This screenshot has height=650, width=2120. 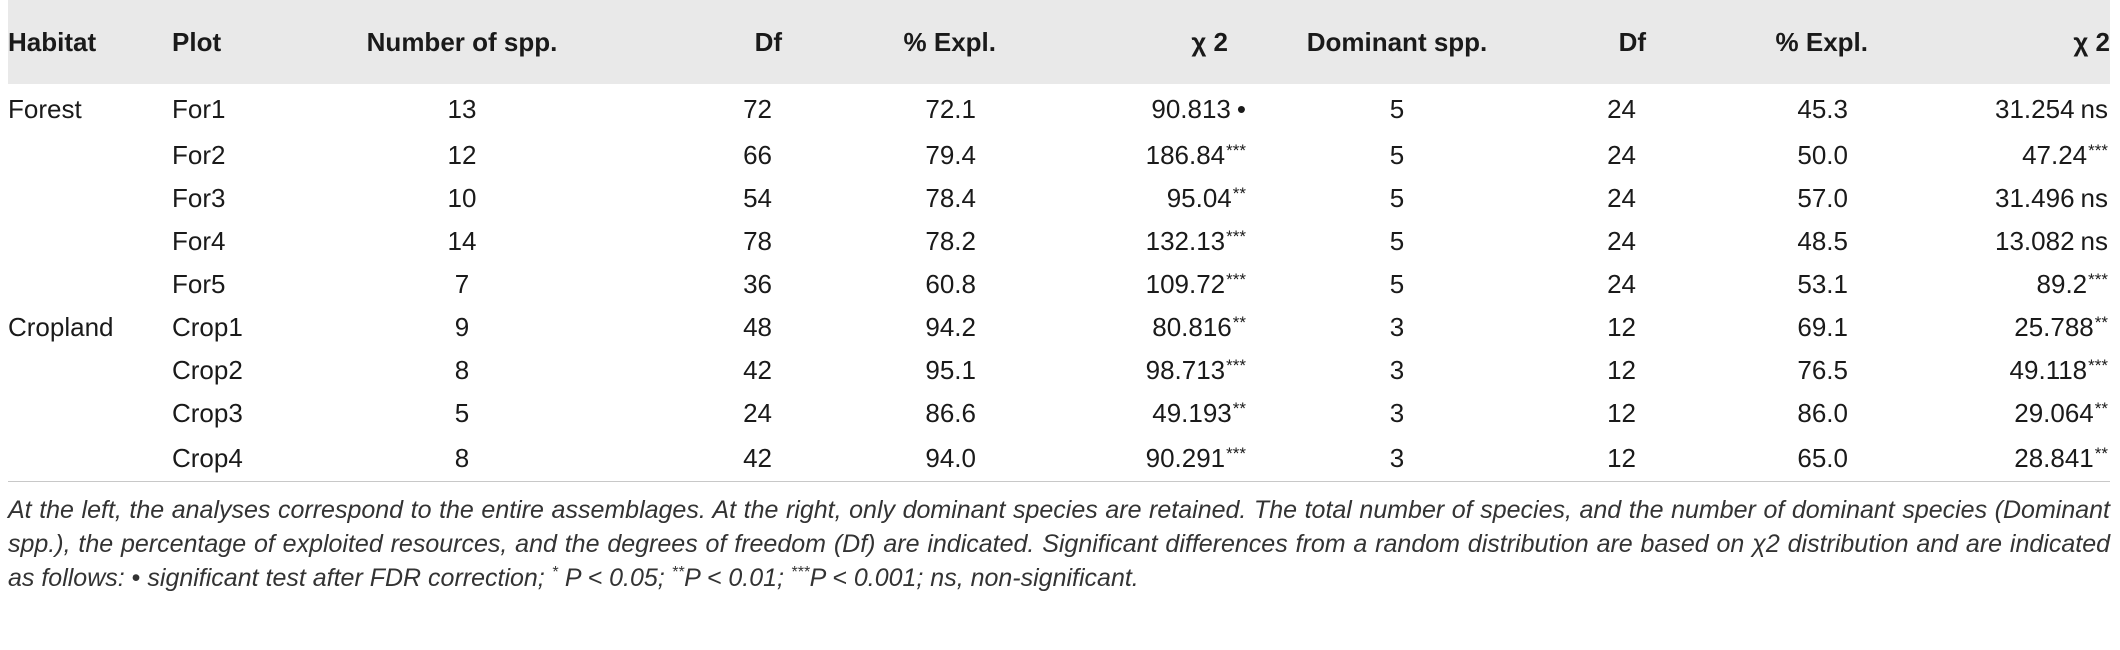 What do you see at coordinates (757, 108) in the screenshot?
I see `cell-df-value: 72` at bounding box center [757, 108].